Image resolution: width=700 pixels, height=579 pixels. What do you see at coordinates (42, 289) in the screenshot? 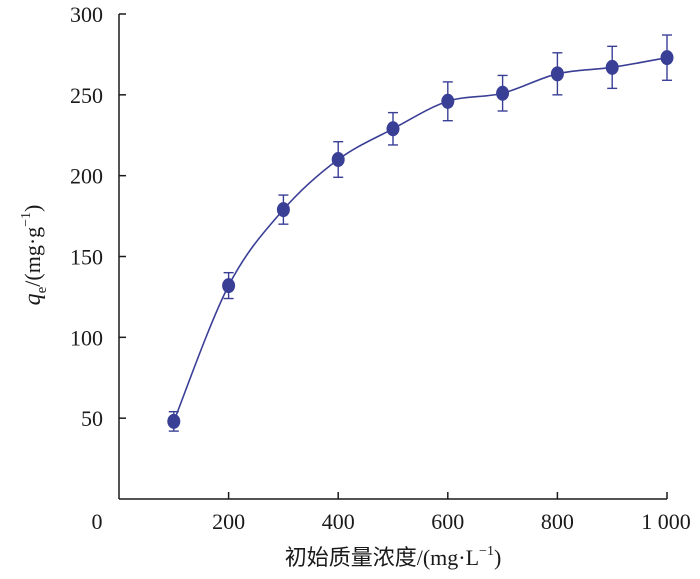
I see `y-axis-title-sub: e` at bounding box center [42, 289].